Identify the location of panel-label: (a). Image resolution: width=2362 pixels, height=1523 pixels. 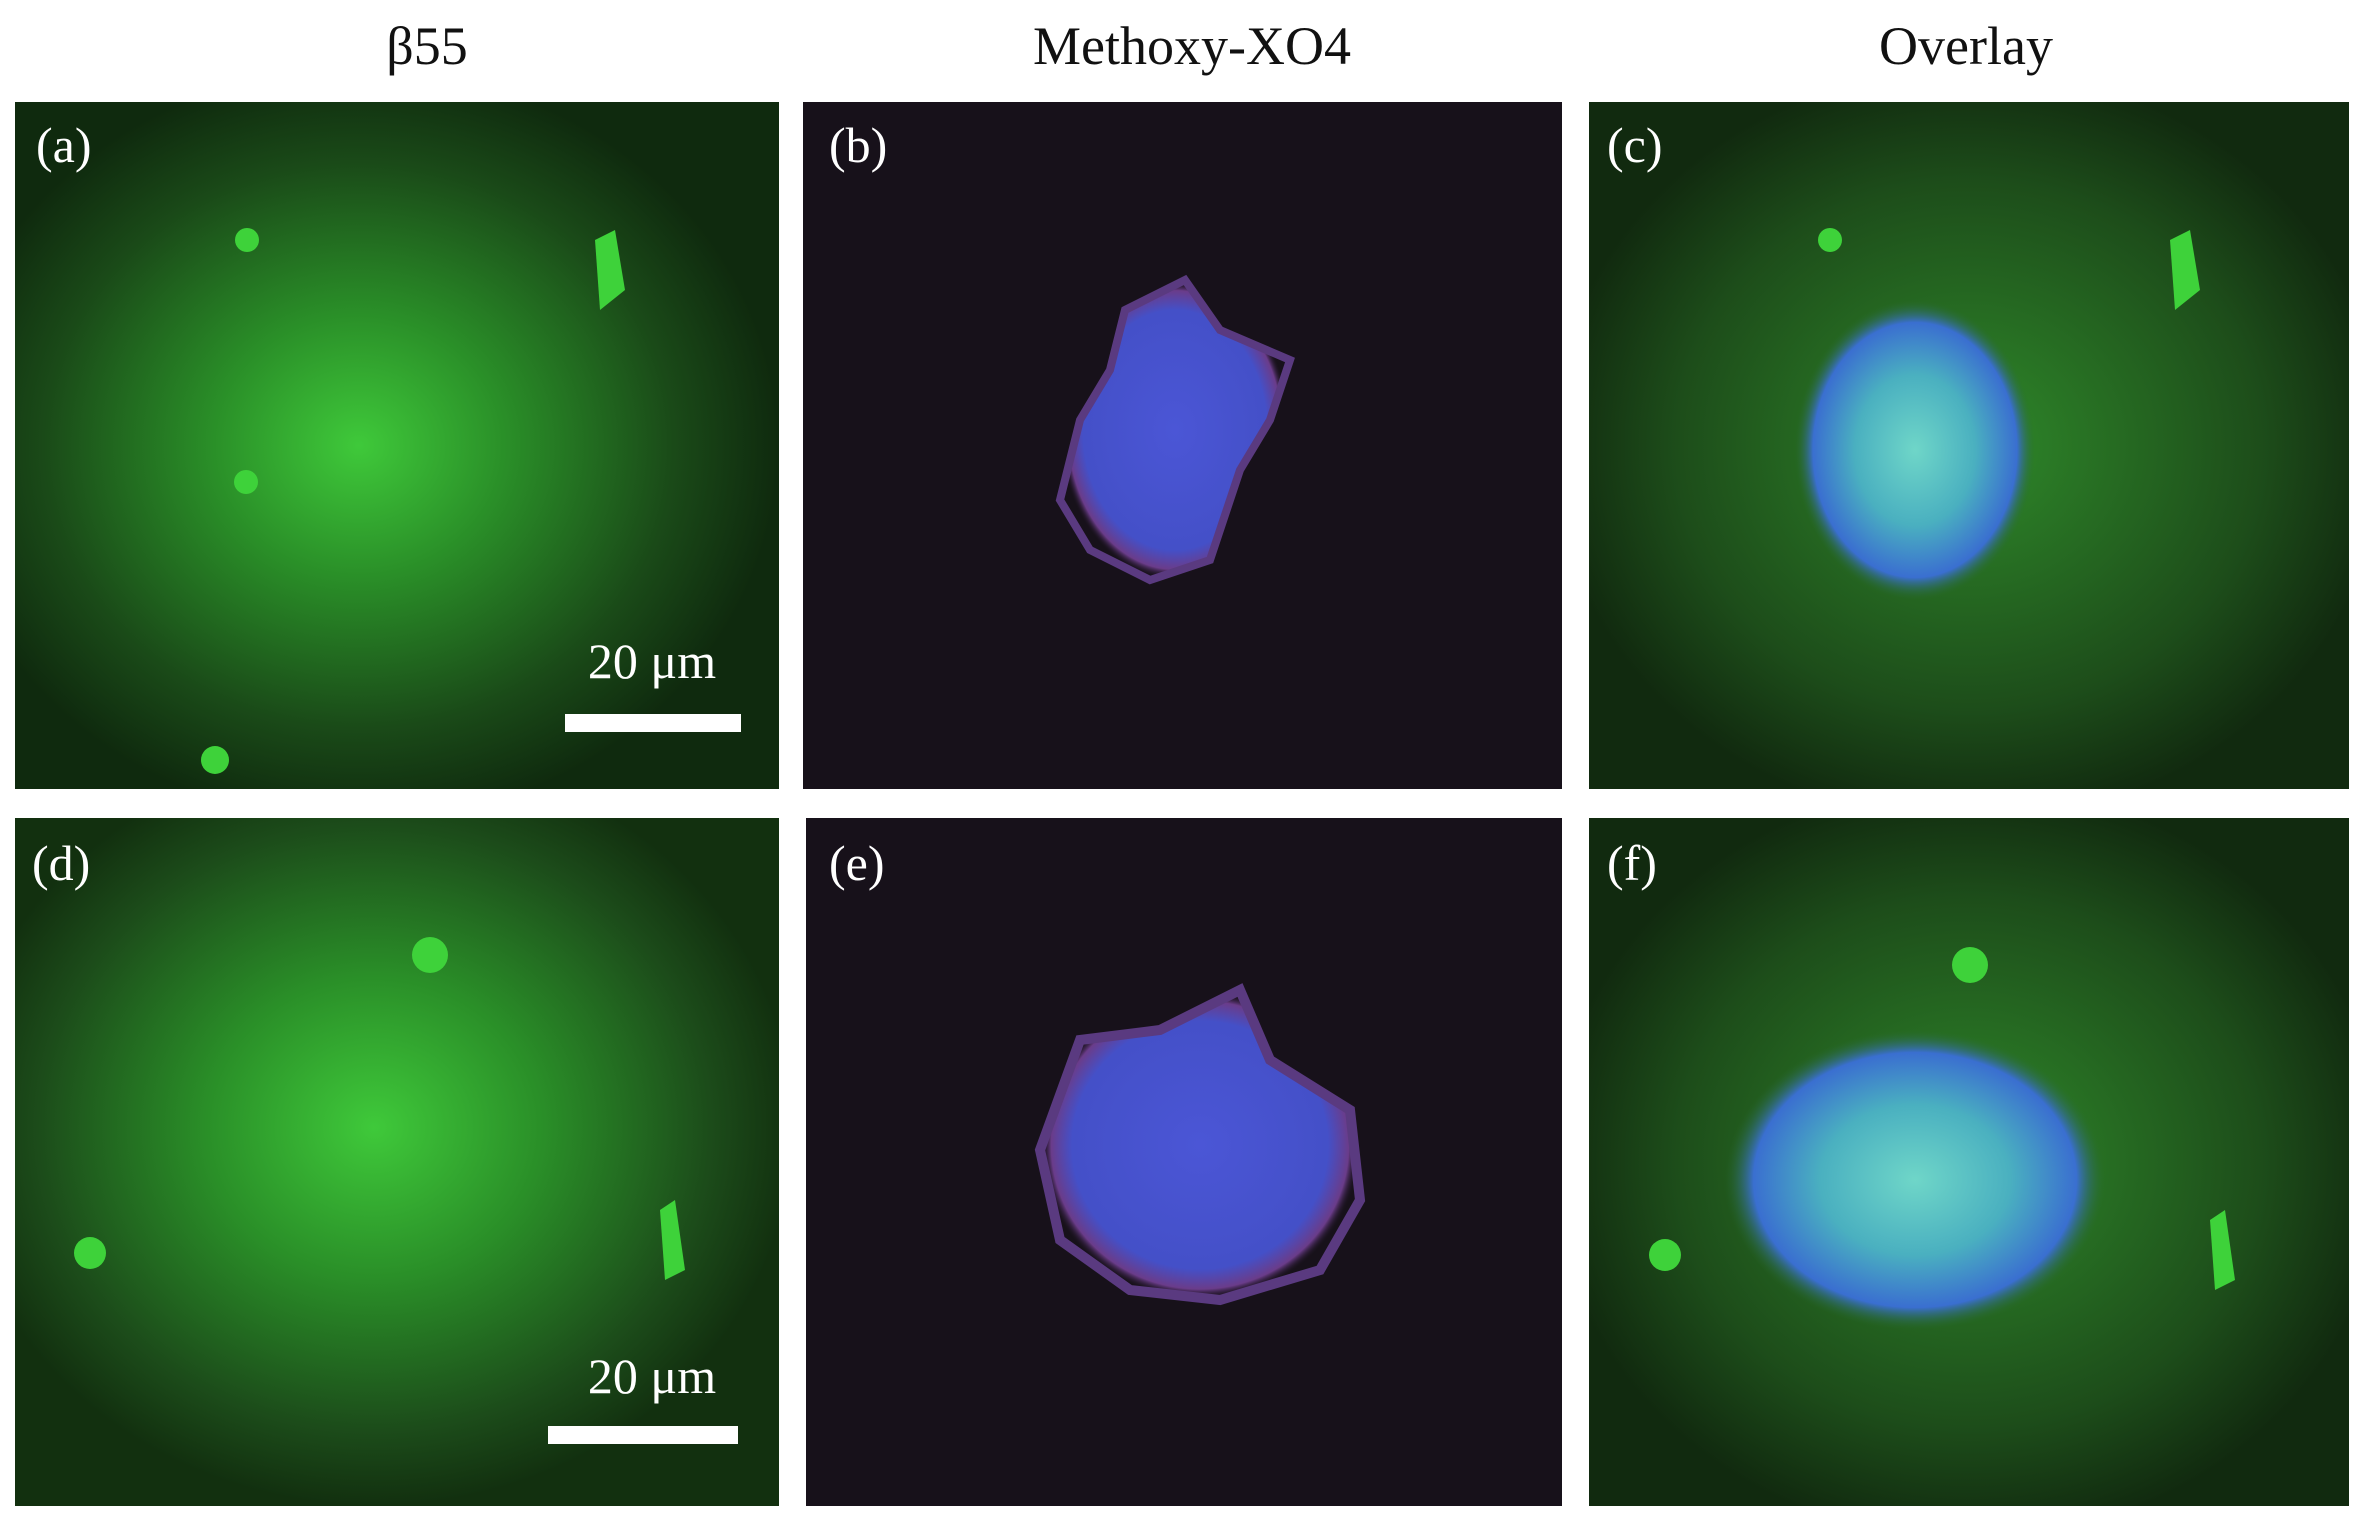
(64, 145).